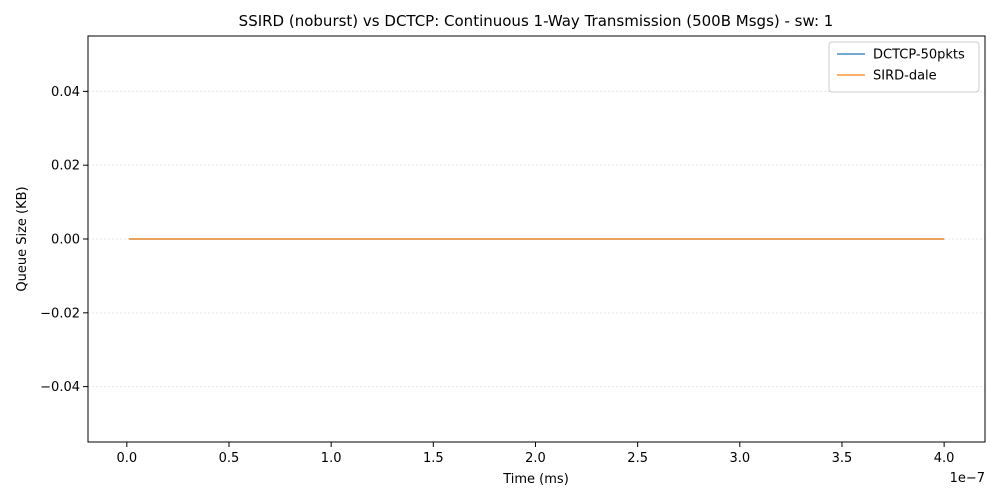 This screenshot has width=1000, height=500. I want to click on x-tick-label: 2.5, so click(637, 458).